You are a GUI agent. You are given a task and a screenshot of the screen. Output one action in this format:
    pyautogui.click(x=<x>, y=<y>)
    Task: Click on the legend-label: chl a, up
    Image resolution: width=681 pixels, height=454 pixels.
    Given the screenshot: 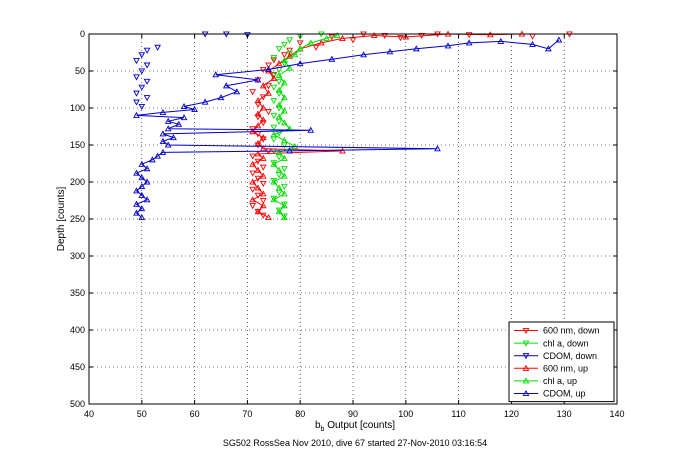 What is the action you would take?
    pyautogui.click(x=560, y=381)
    